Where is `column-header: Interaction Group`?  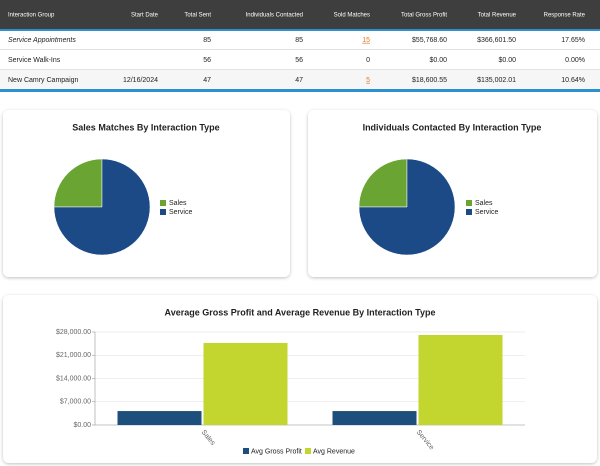 column-header: Interaction Group is located at coordinates (31, 16).